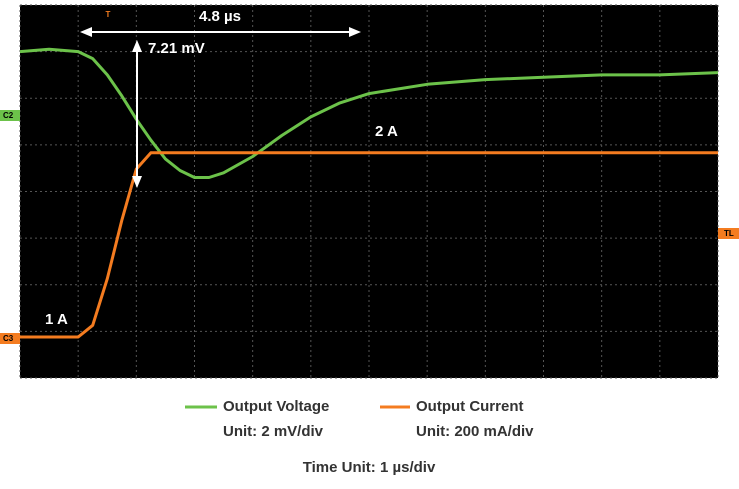 This screenshot has height=489, width=739. Describe the element at coordinates (220, 16) in the screenshot. I see `annotation: 4.8 µs` at that location.